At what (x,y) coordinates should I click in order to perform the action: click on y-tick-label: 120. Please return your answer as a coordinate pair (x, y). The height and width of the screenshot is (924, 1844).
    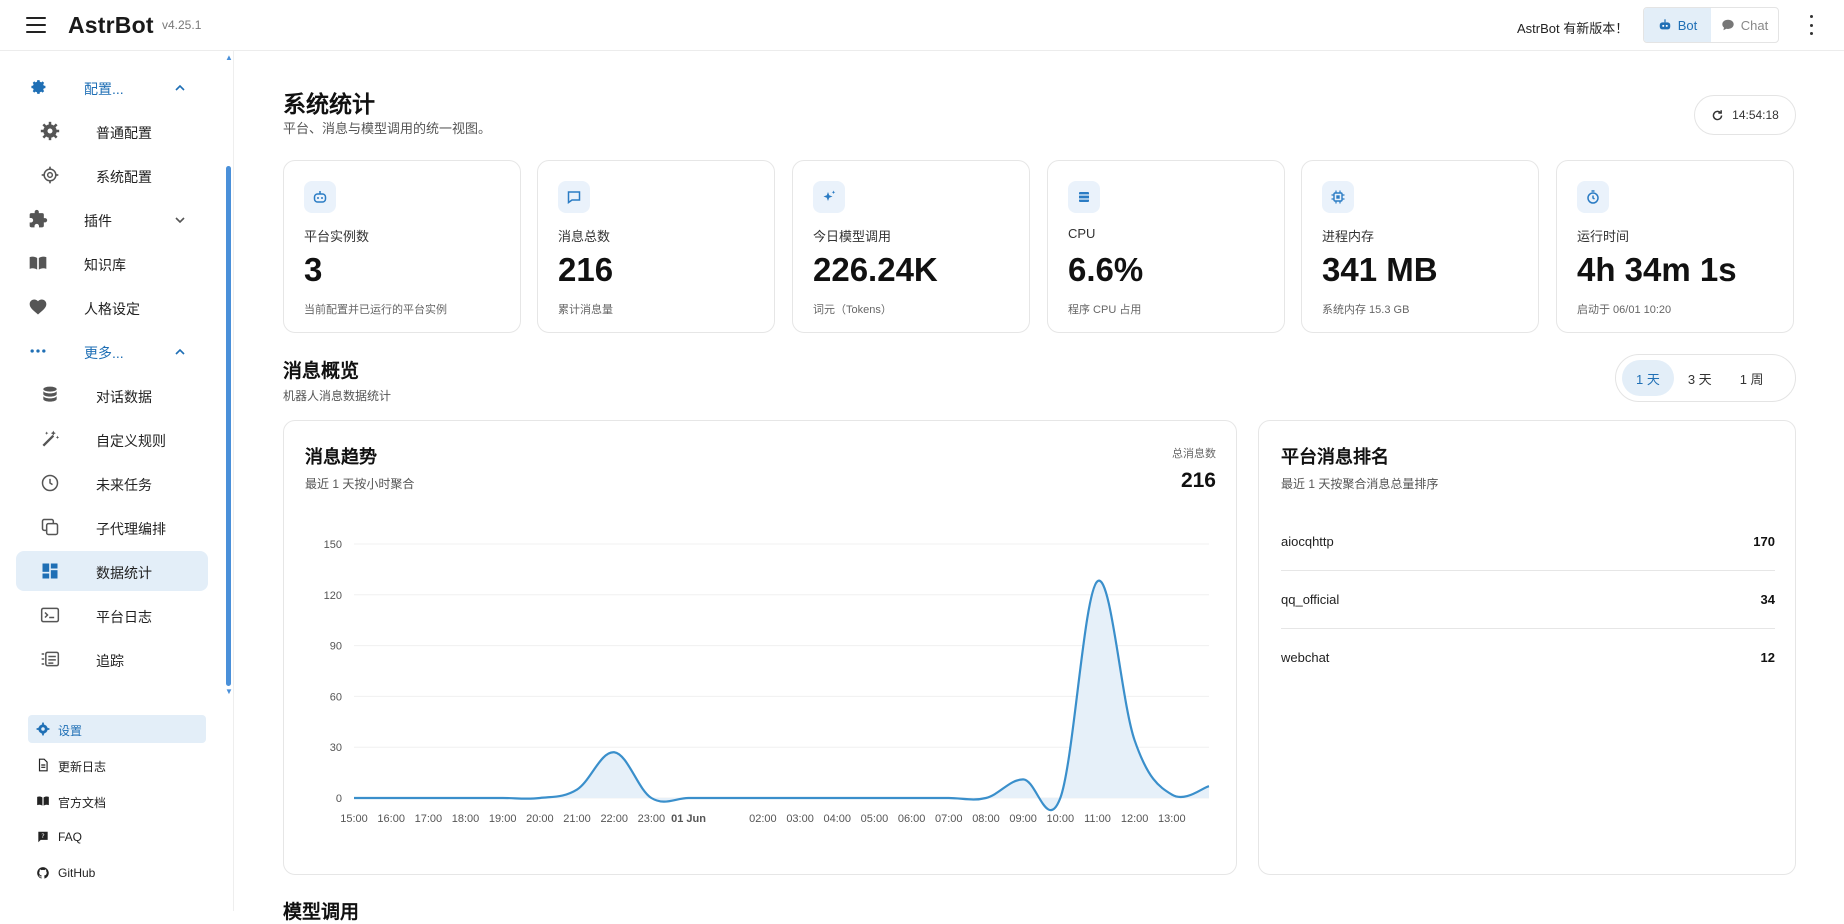
    Looking at the image, I should click on (333, 596).